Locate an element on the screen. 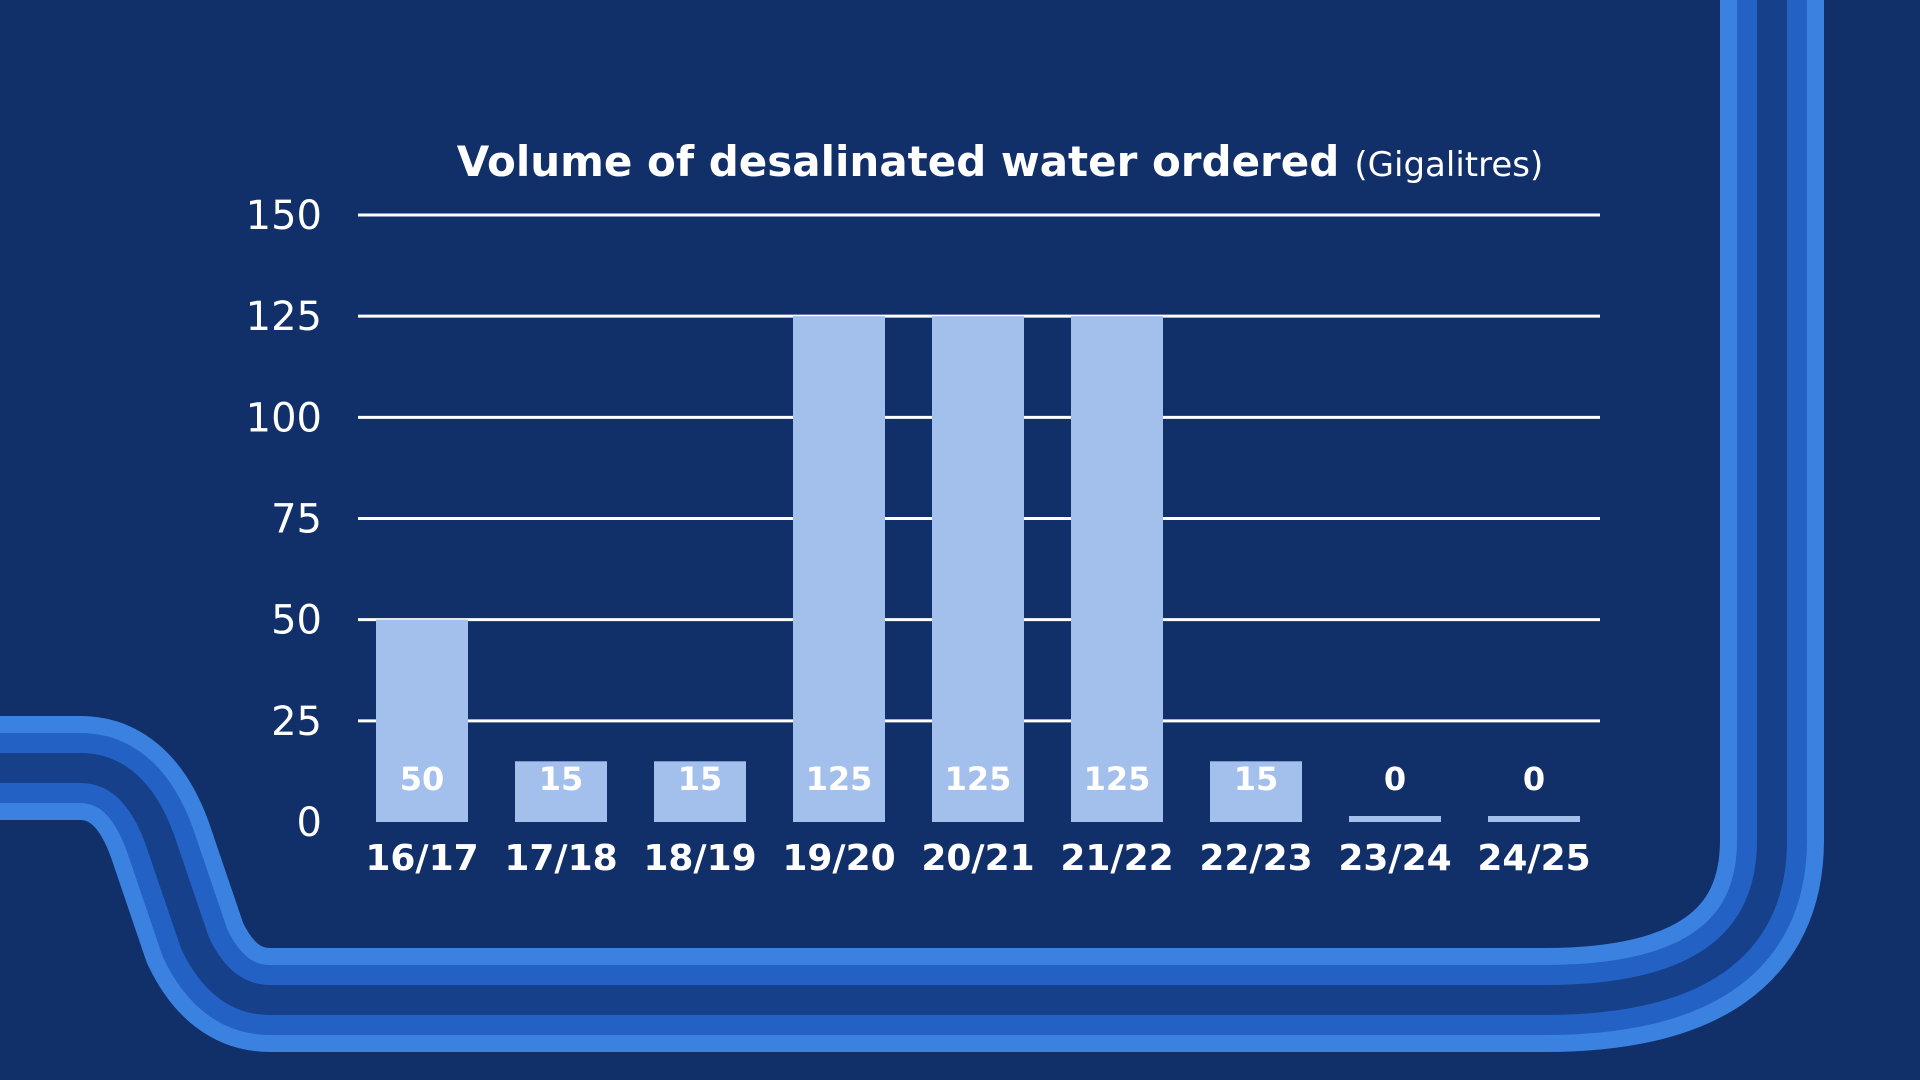  y-axis-ticks: 0 25 50 75 100 125 150 is located at coordinates (284, 519).